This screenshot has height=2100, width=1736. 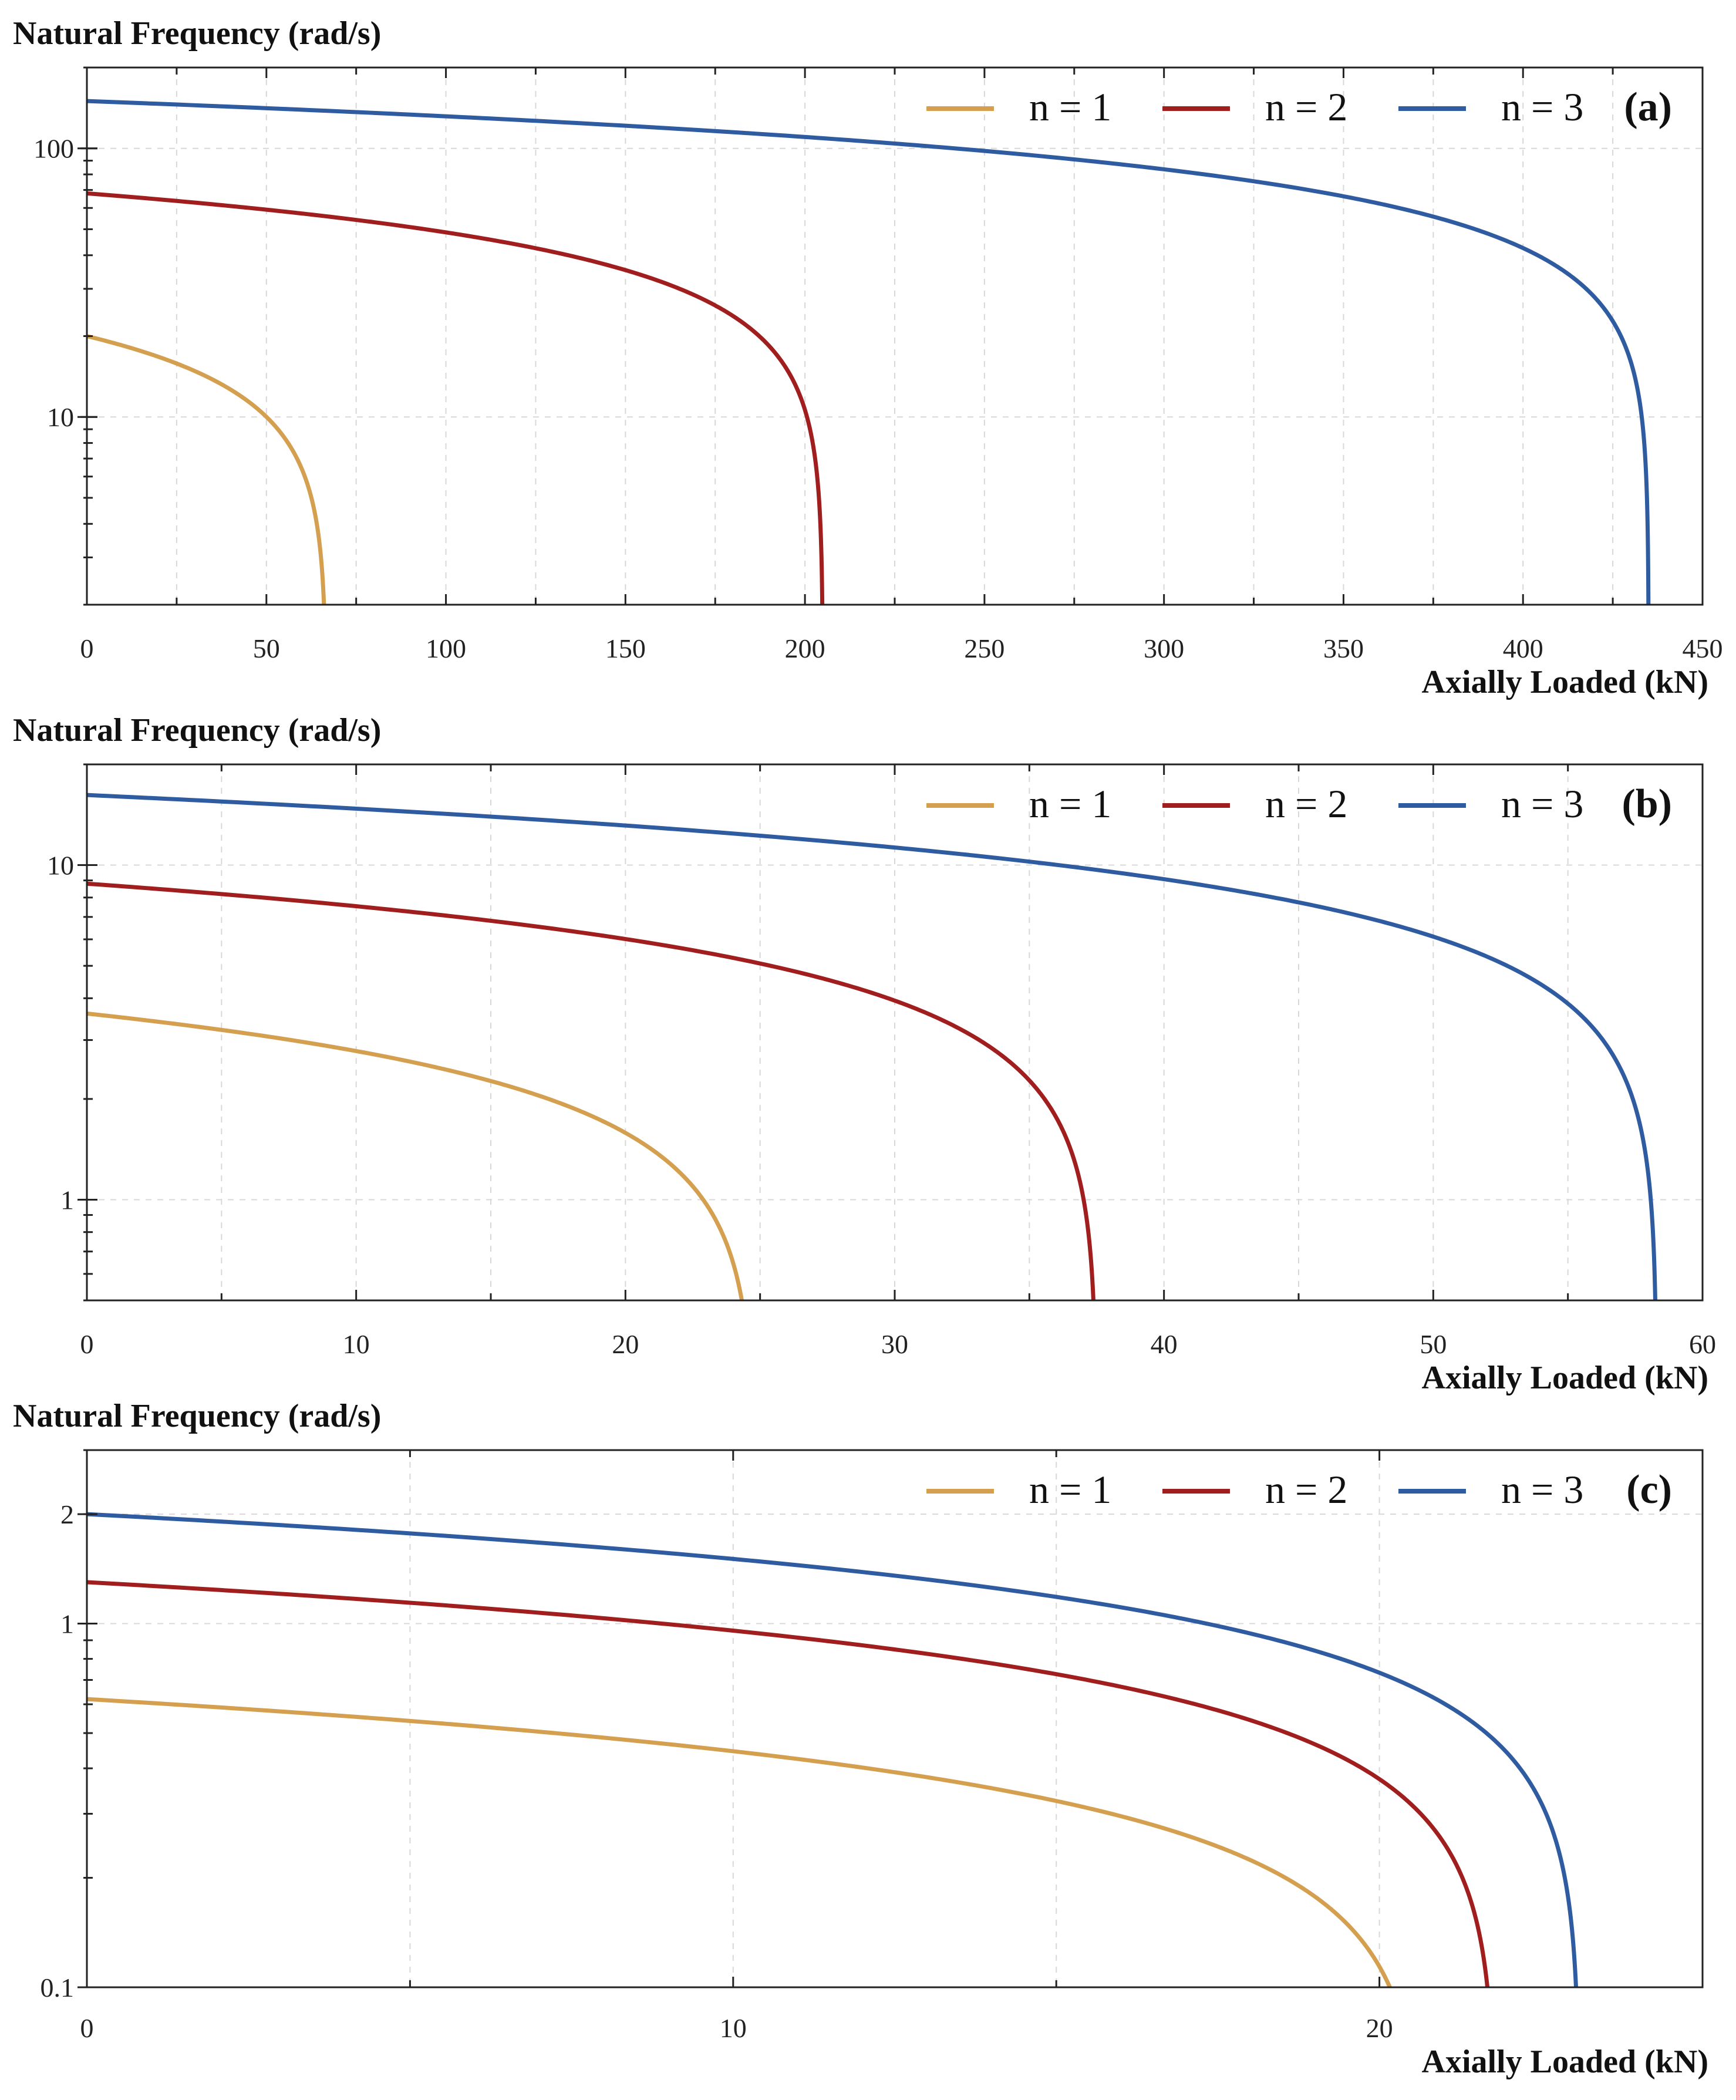 I want to click on x-tick-label: 250, so click(x=984, y=648).